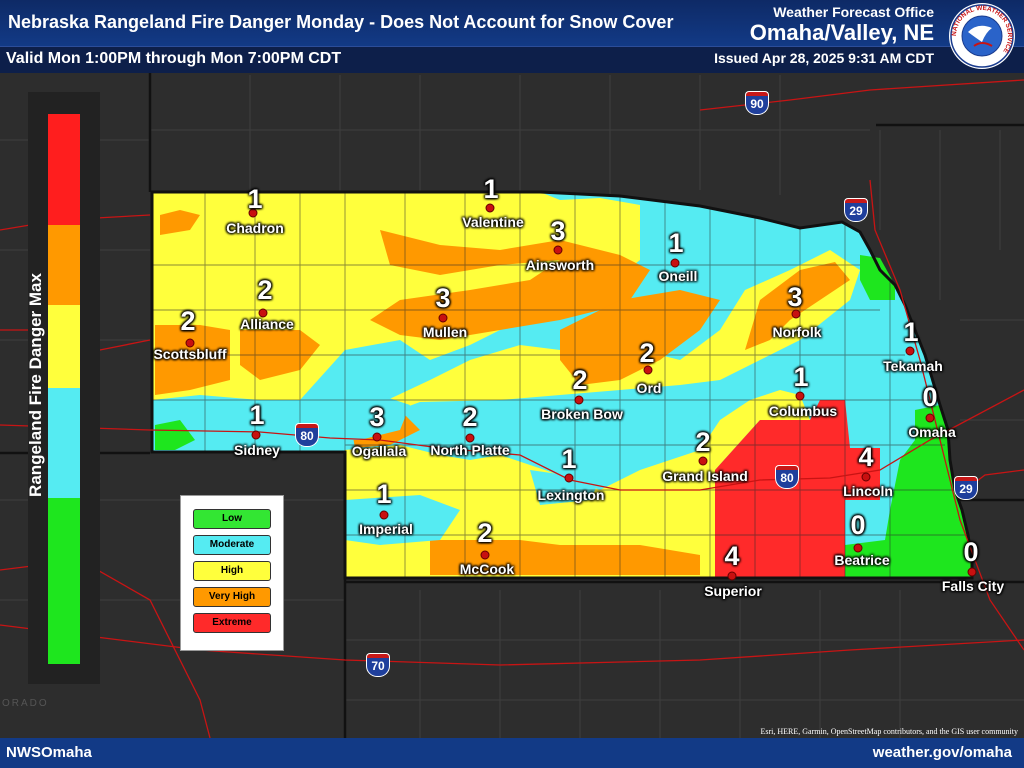 This screenshot has width=1024, height=768. Describe the element at coordinates (932, 432) in the screenshot. I see `city-label-omaha: Omaha` at that location.